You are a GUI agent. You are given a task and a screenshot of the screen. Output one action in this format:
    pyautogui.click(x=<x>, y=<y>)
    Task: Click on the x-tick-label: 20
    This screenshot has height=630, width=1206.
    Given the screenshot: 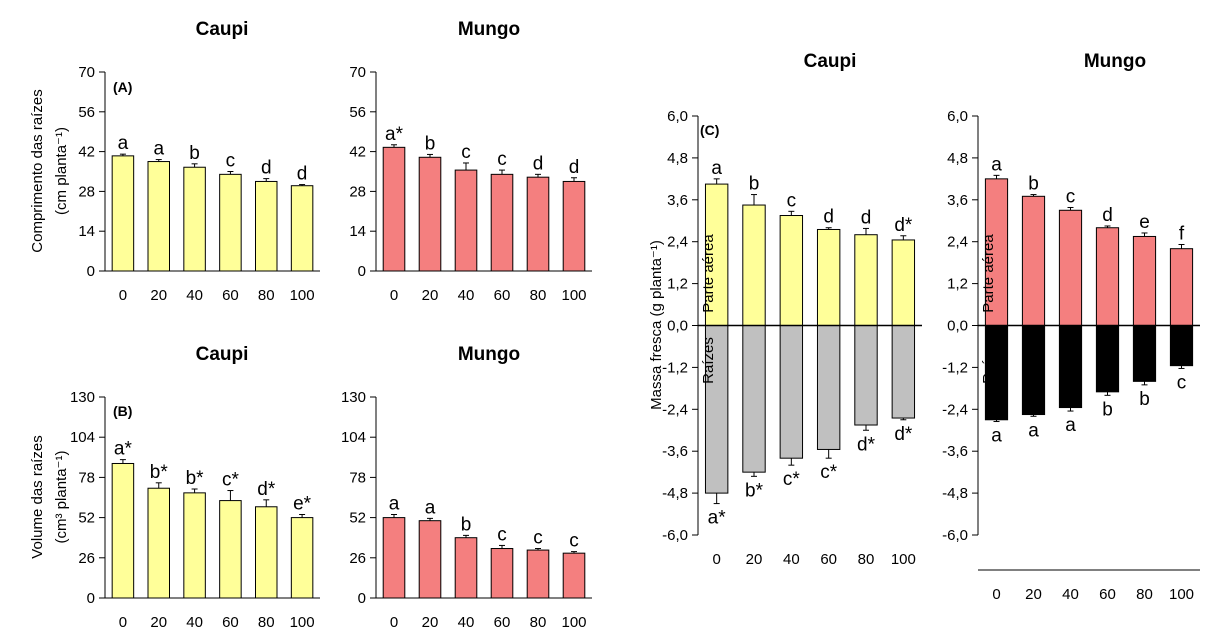 What is the action you would take?
    pyautogui.click(x=158, y=295)
    